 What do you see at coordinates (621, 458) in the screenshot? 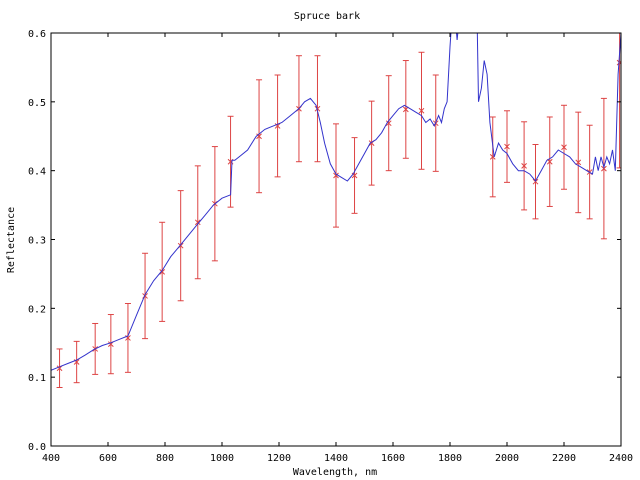
I see `x-tick-label: 2400` at bounding box center [621, 458].